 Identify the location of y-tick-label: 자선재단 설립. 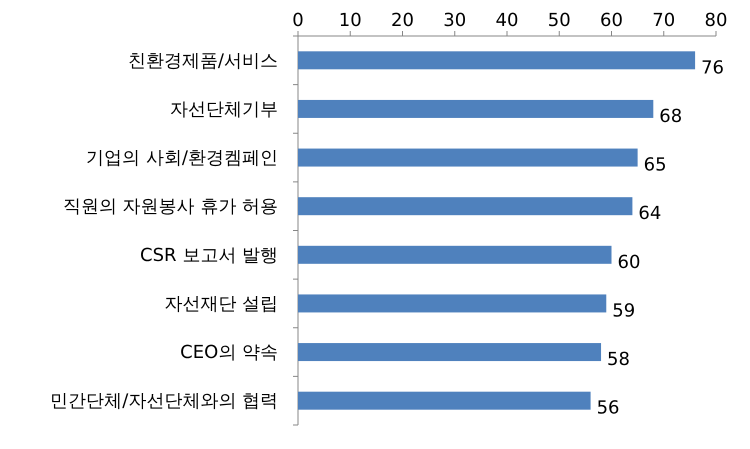
(221, 303).